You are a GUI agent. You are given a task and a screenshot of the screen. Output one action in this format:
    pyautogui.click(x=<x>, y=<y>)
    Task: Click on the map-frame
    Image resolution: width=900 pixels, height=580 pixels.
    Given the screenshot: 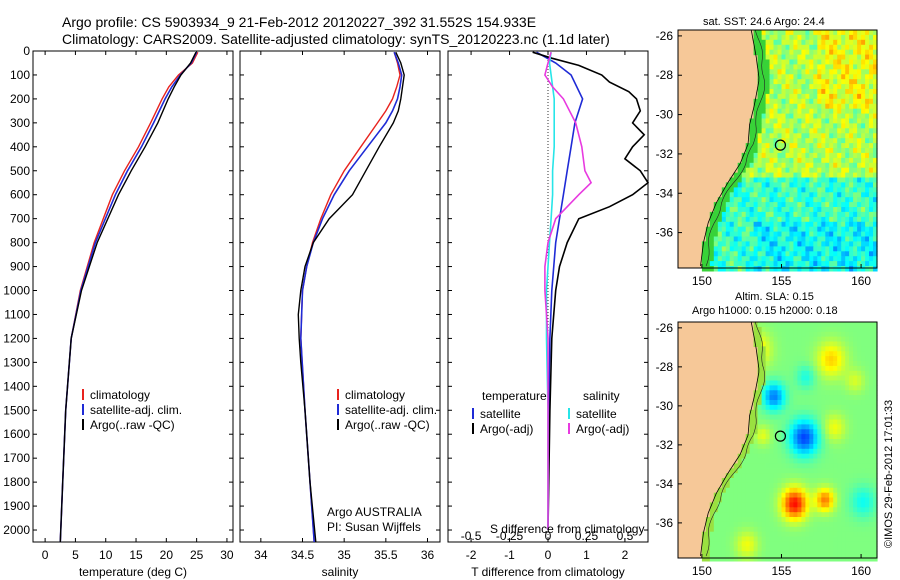 What is the action you would take?
    pyautogui.click(x=777, y=440)
    